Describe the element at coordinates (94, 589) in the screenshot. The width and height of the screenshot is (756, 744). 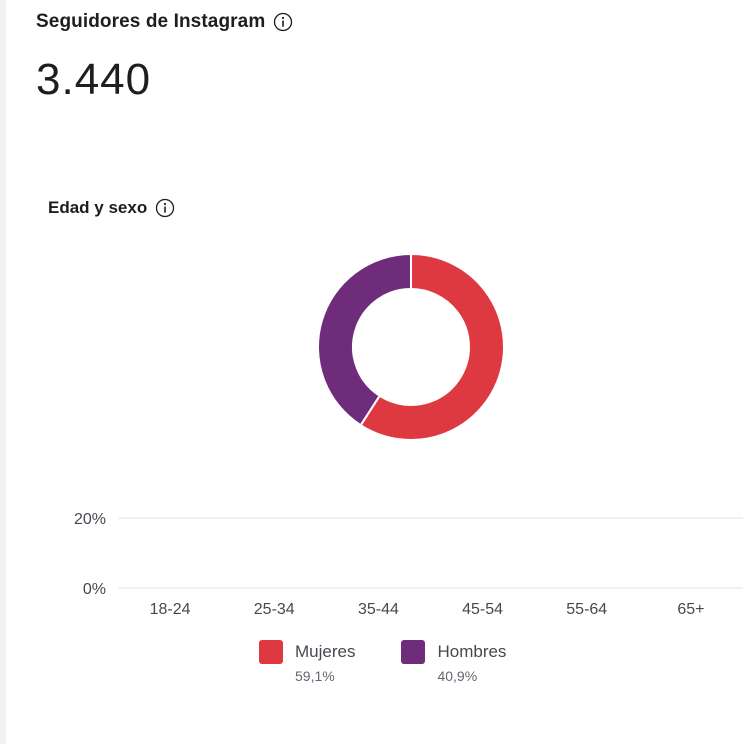
I see `y-tick-label: 0%` at that location.